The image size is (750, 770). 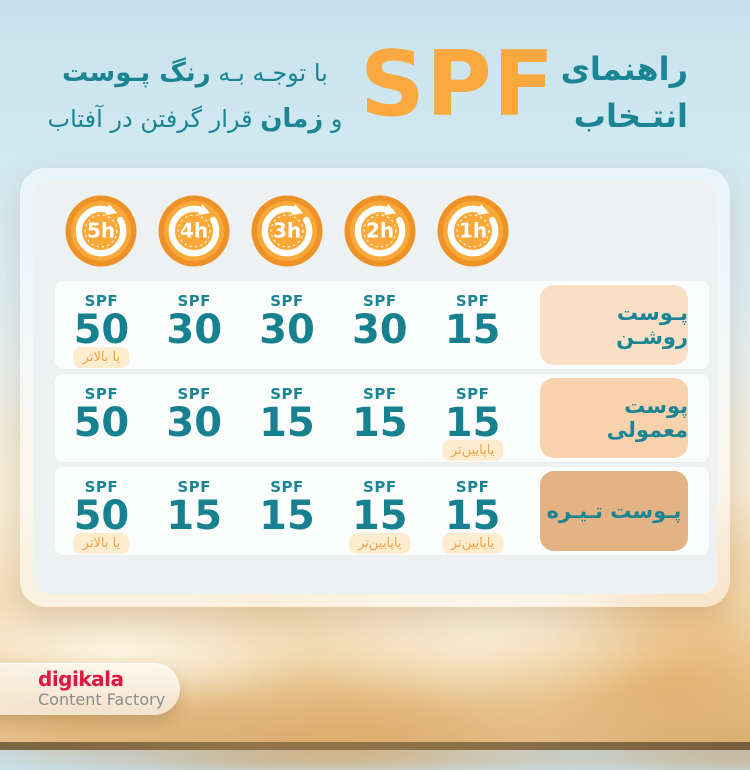 What do you see at coordinates (102, 699) in the screenshot?
I see `content-factory-label: Content Factory` at bounding box center [102, 699].